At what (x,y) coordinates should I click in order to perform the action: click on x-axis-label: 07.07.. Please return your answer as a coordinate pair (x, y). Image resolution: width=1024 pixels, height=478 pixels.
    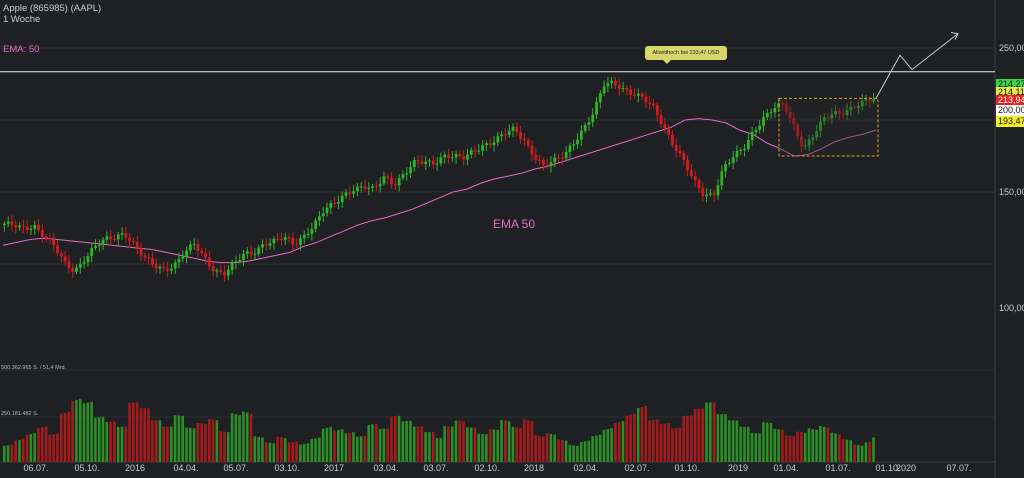
    Looking at the image, I should click on (959, 468).